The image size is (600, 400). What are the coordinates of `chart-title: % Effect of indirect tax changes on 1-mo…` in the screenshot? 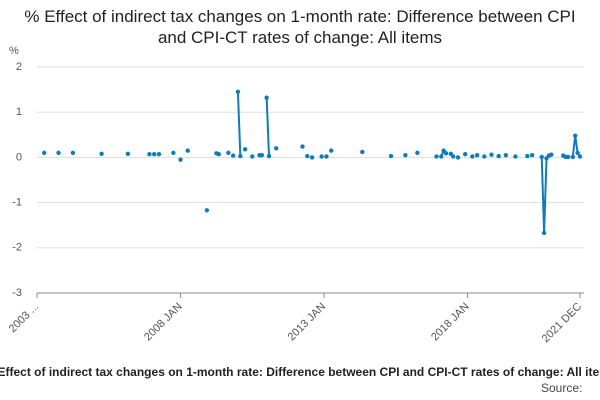 It's located at (300, 27).